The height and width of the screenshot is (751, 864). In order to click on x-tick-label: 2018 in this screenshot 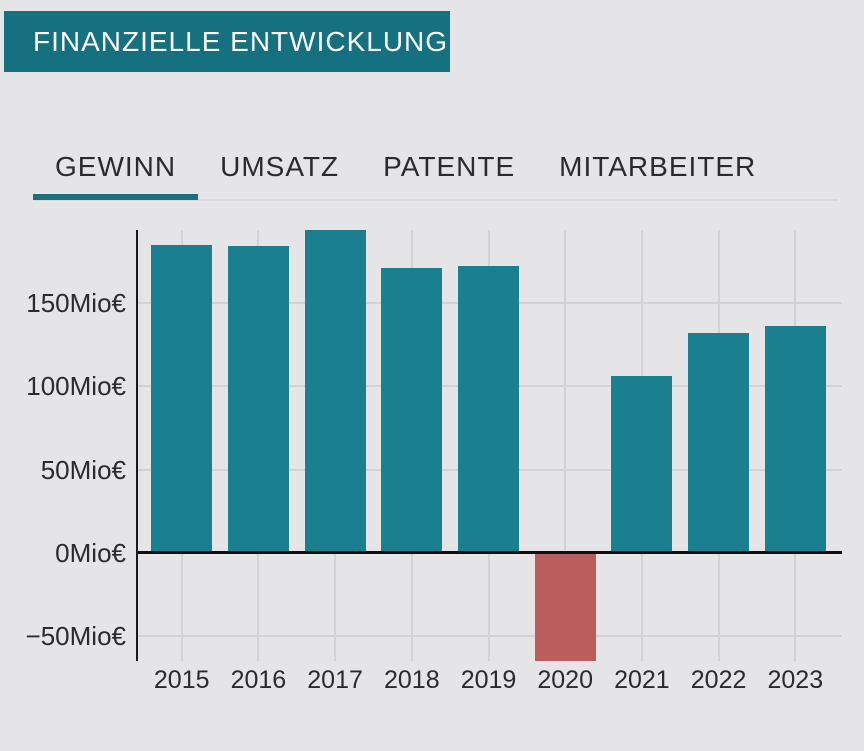, I will do `click(411, 680)`.